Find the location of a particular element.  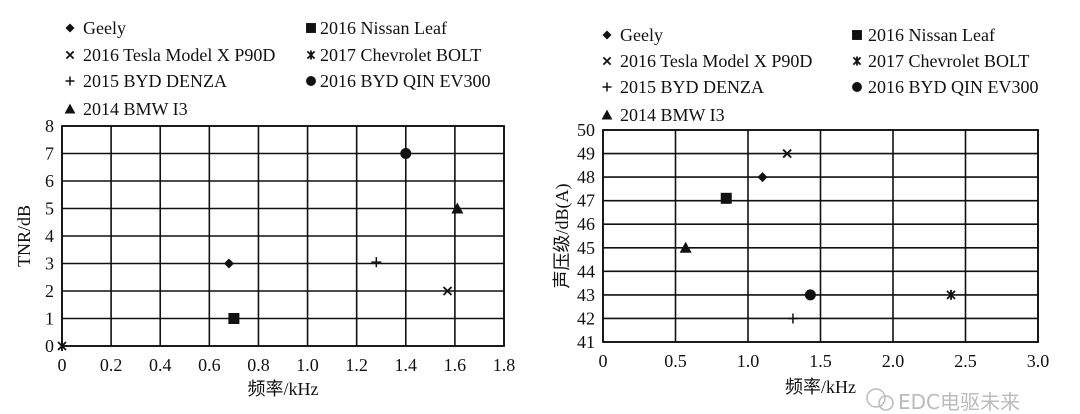

watermark: EDC电驱未来 is located at coordinates (943, 401).